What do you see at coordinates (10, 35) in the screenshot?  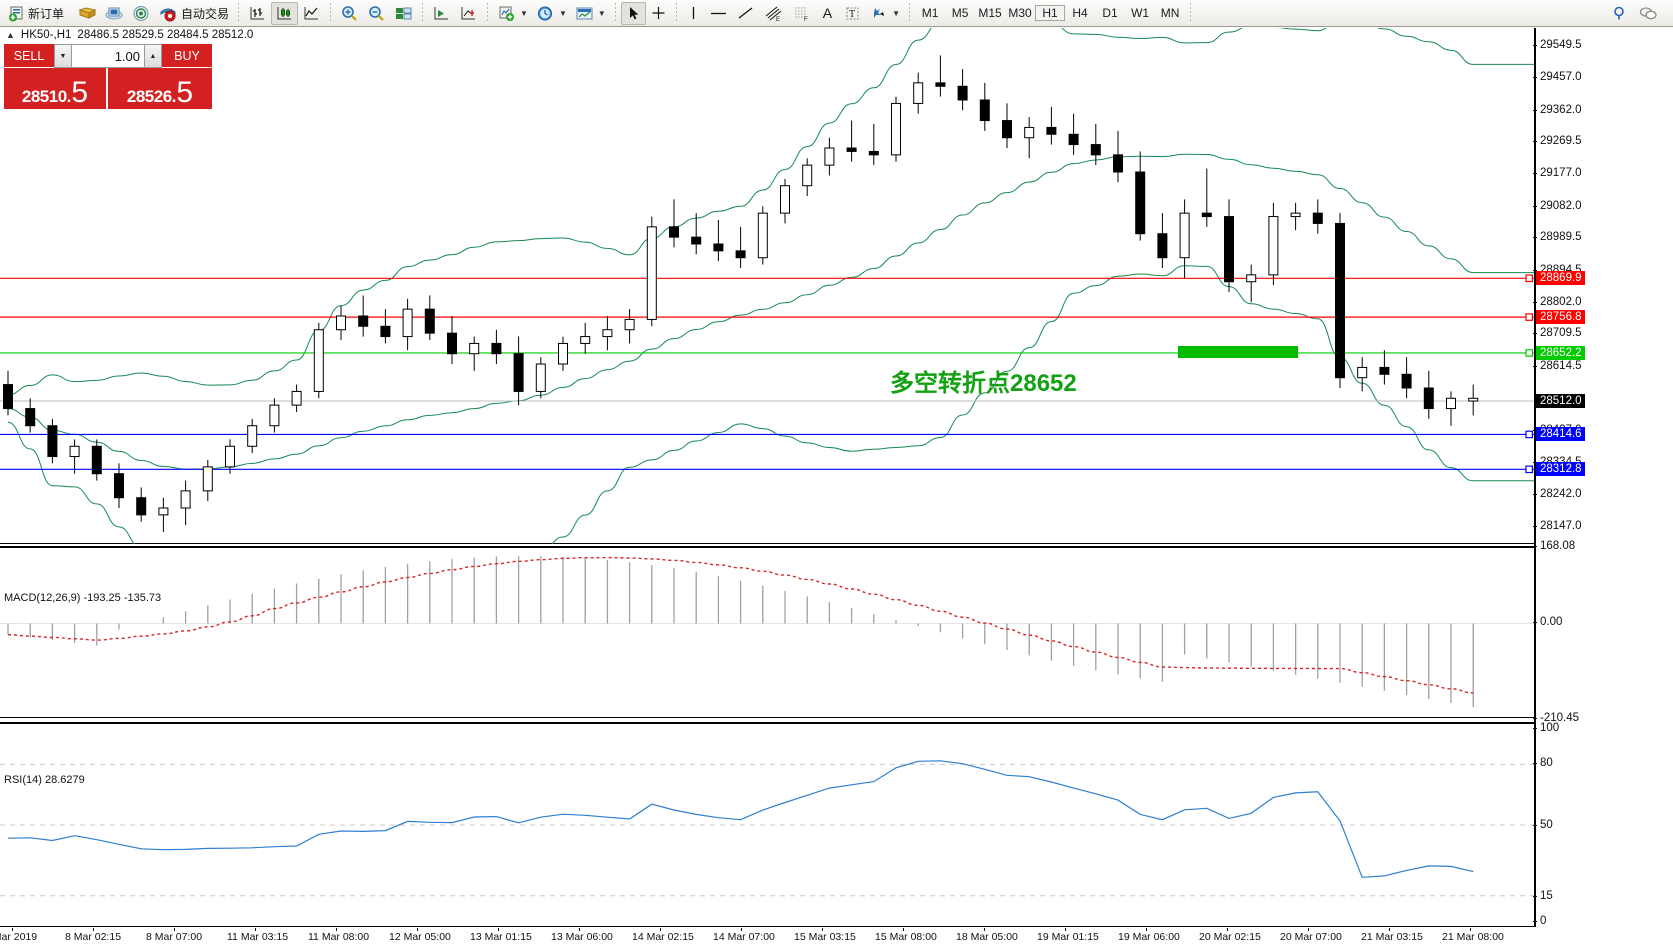 I see `triangle-up-icon: ▲` at bounding box center [10, 35].